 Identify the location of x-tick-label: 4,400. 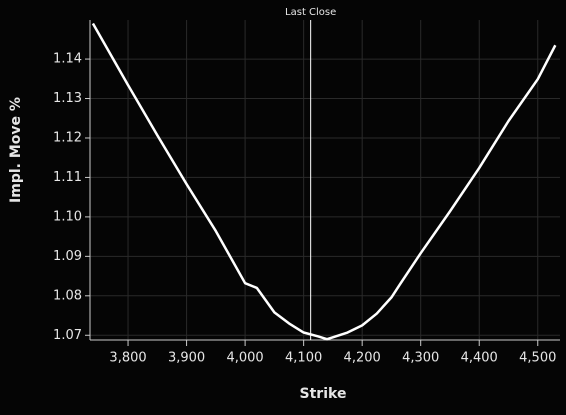
(479, 358).